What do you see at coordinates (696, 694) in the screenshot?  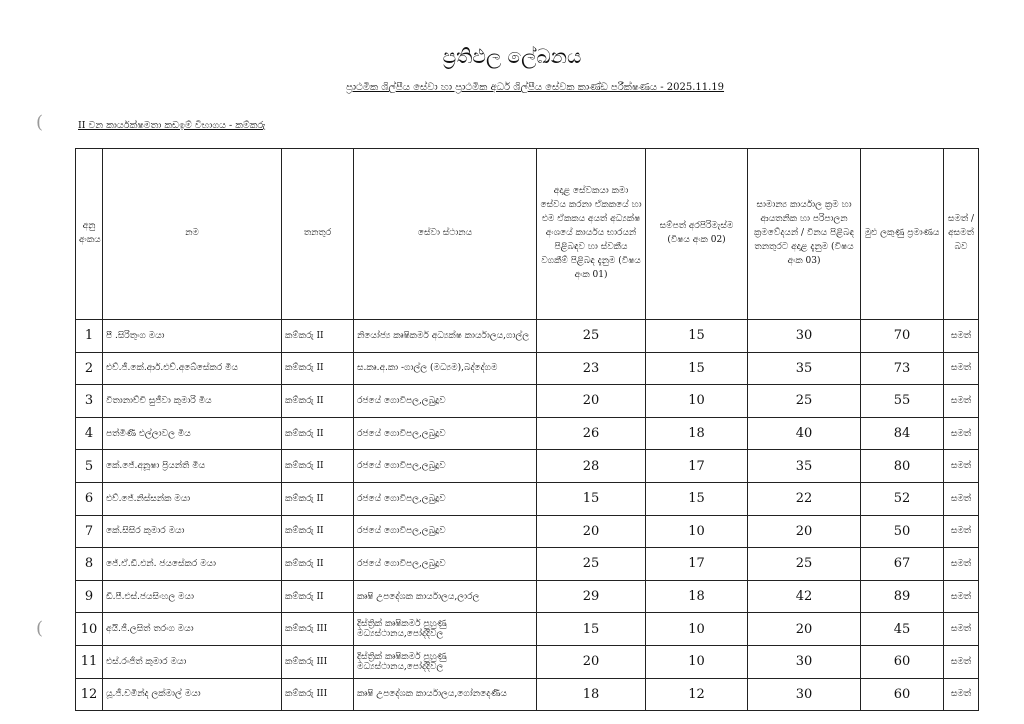 I see `subject-2-score: 12` at bounding box center [696, 694].